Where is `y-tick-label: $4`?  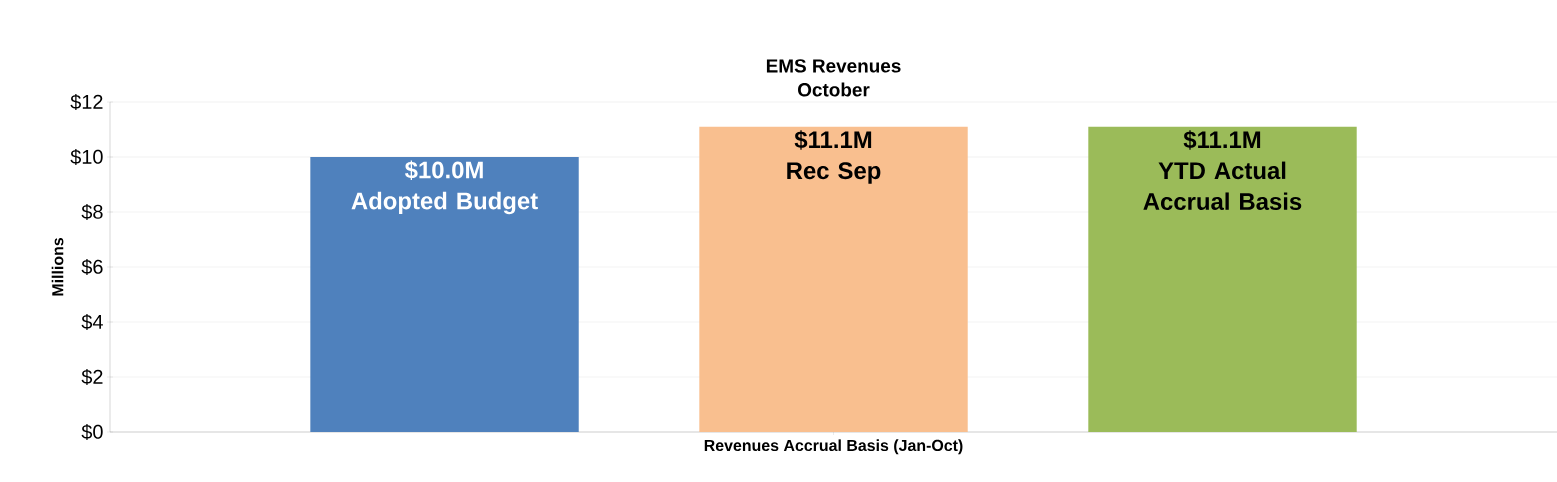 y-tick-label: $4 is located at coordinates (92, 322).